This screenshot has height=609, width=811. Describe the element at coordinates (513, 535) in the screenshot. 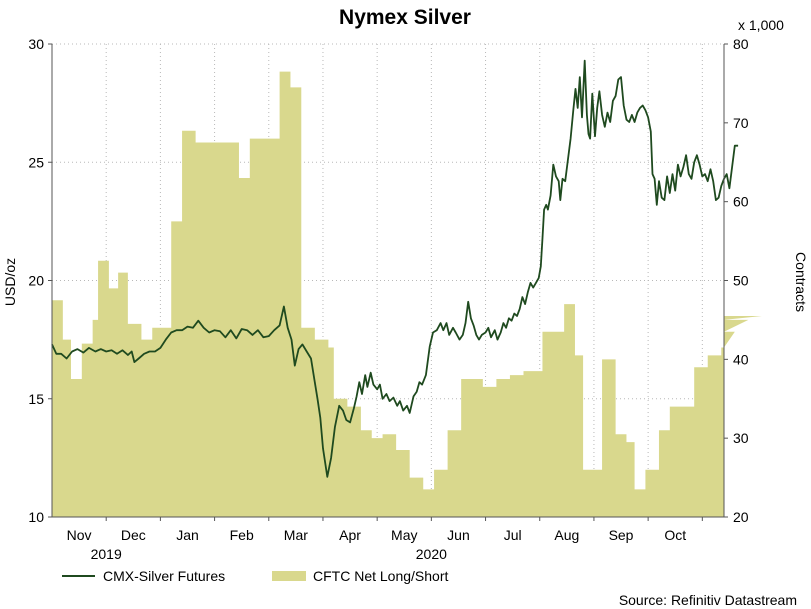

I see `x-month-label: Jul` at that location.